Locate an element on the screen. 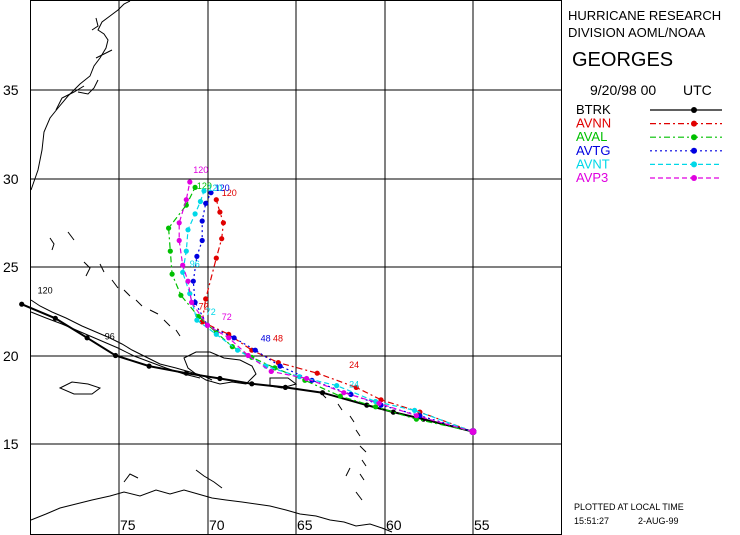  forecast-timezone: UTC is located at coordinates (697, 90).